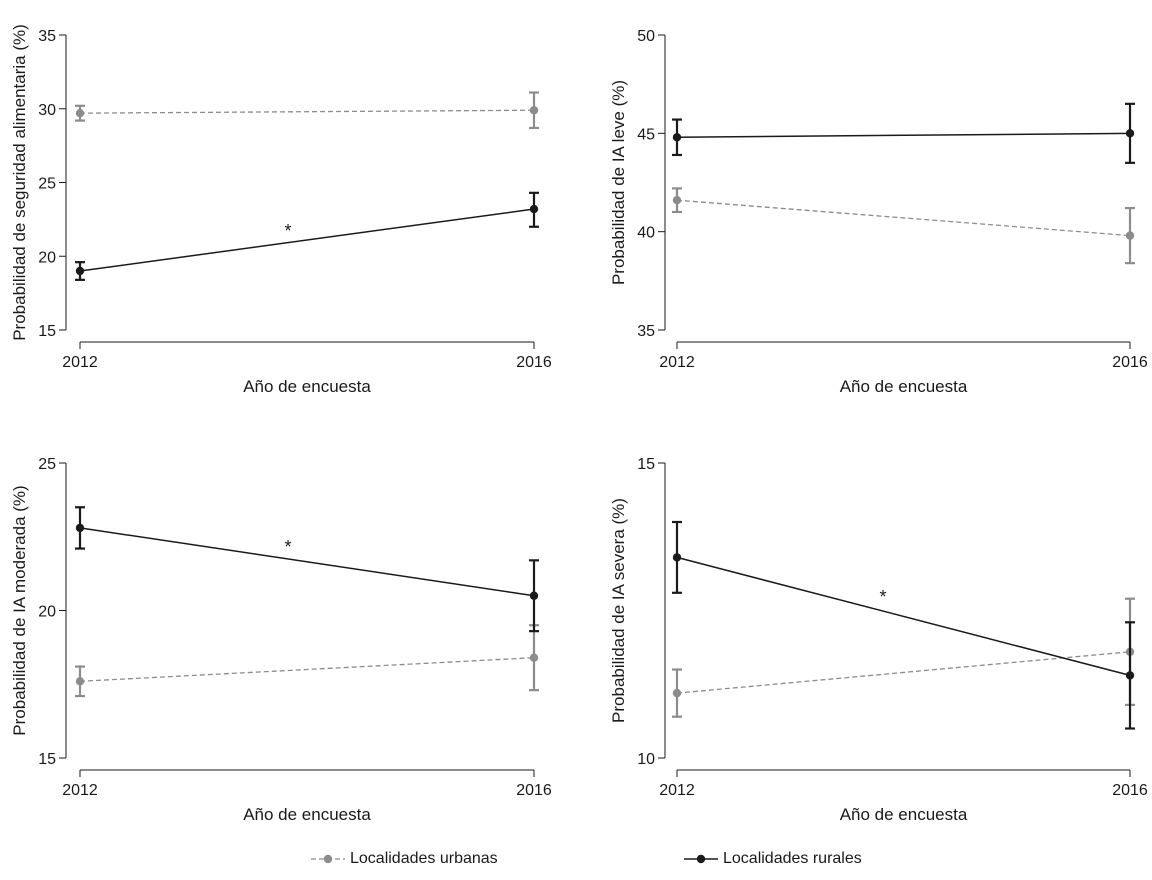 The height and width of the screenshot is (880, 1152). What do you see at coordinates (47, 110) in the screenshot?
I see `y-tick-label: 30` at bounding box center [47, 110].